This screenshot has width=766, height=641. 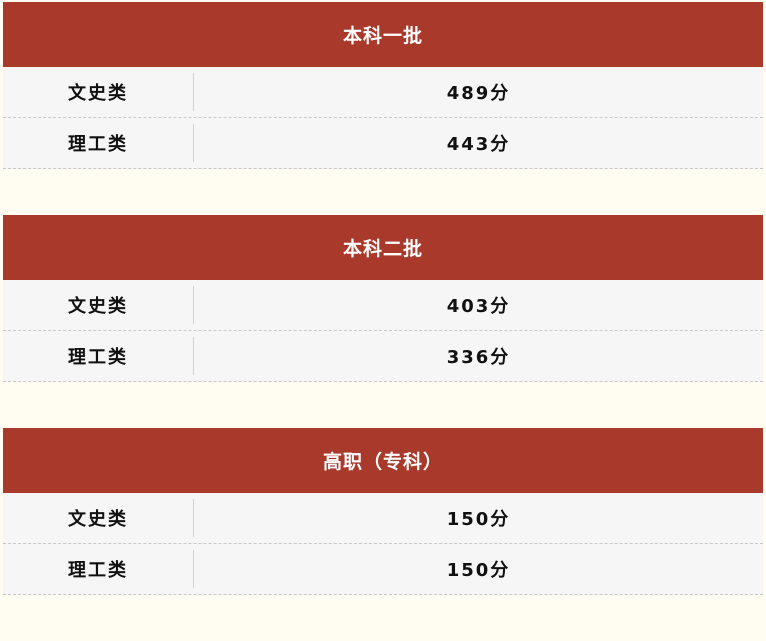 What do you see at coordinates (383, 460) in the screenshot?
I see `section-title: 高职（专科）` at bounding box center [383, 460].